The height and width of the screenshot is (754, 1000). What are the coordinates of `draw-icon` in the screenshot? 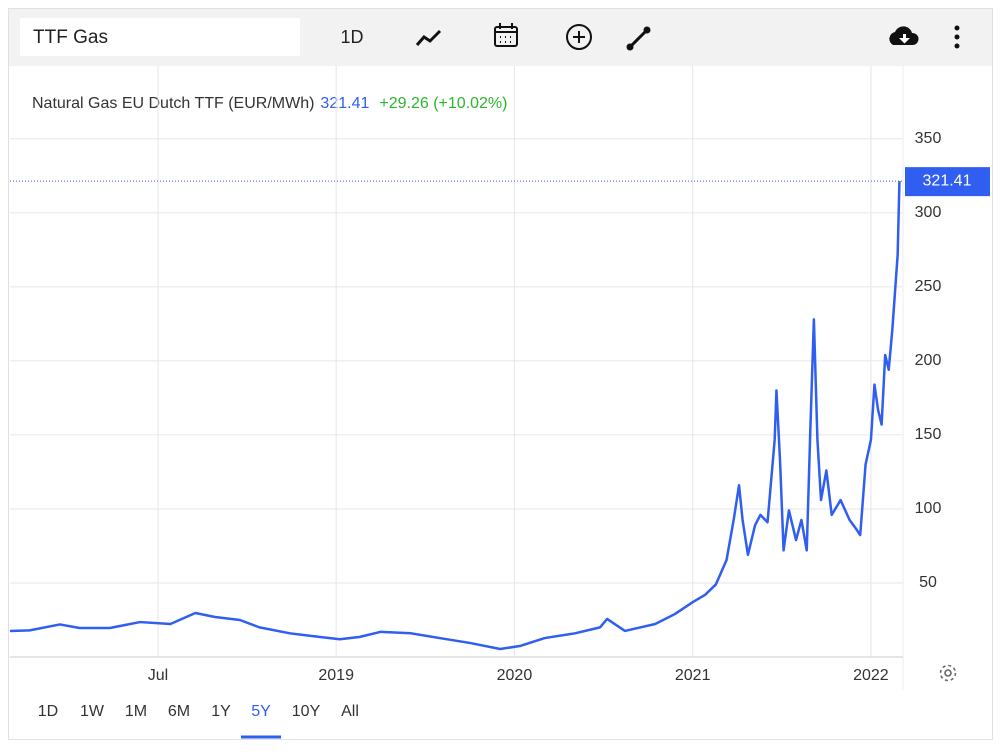 It's located at (638, 38).